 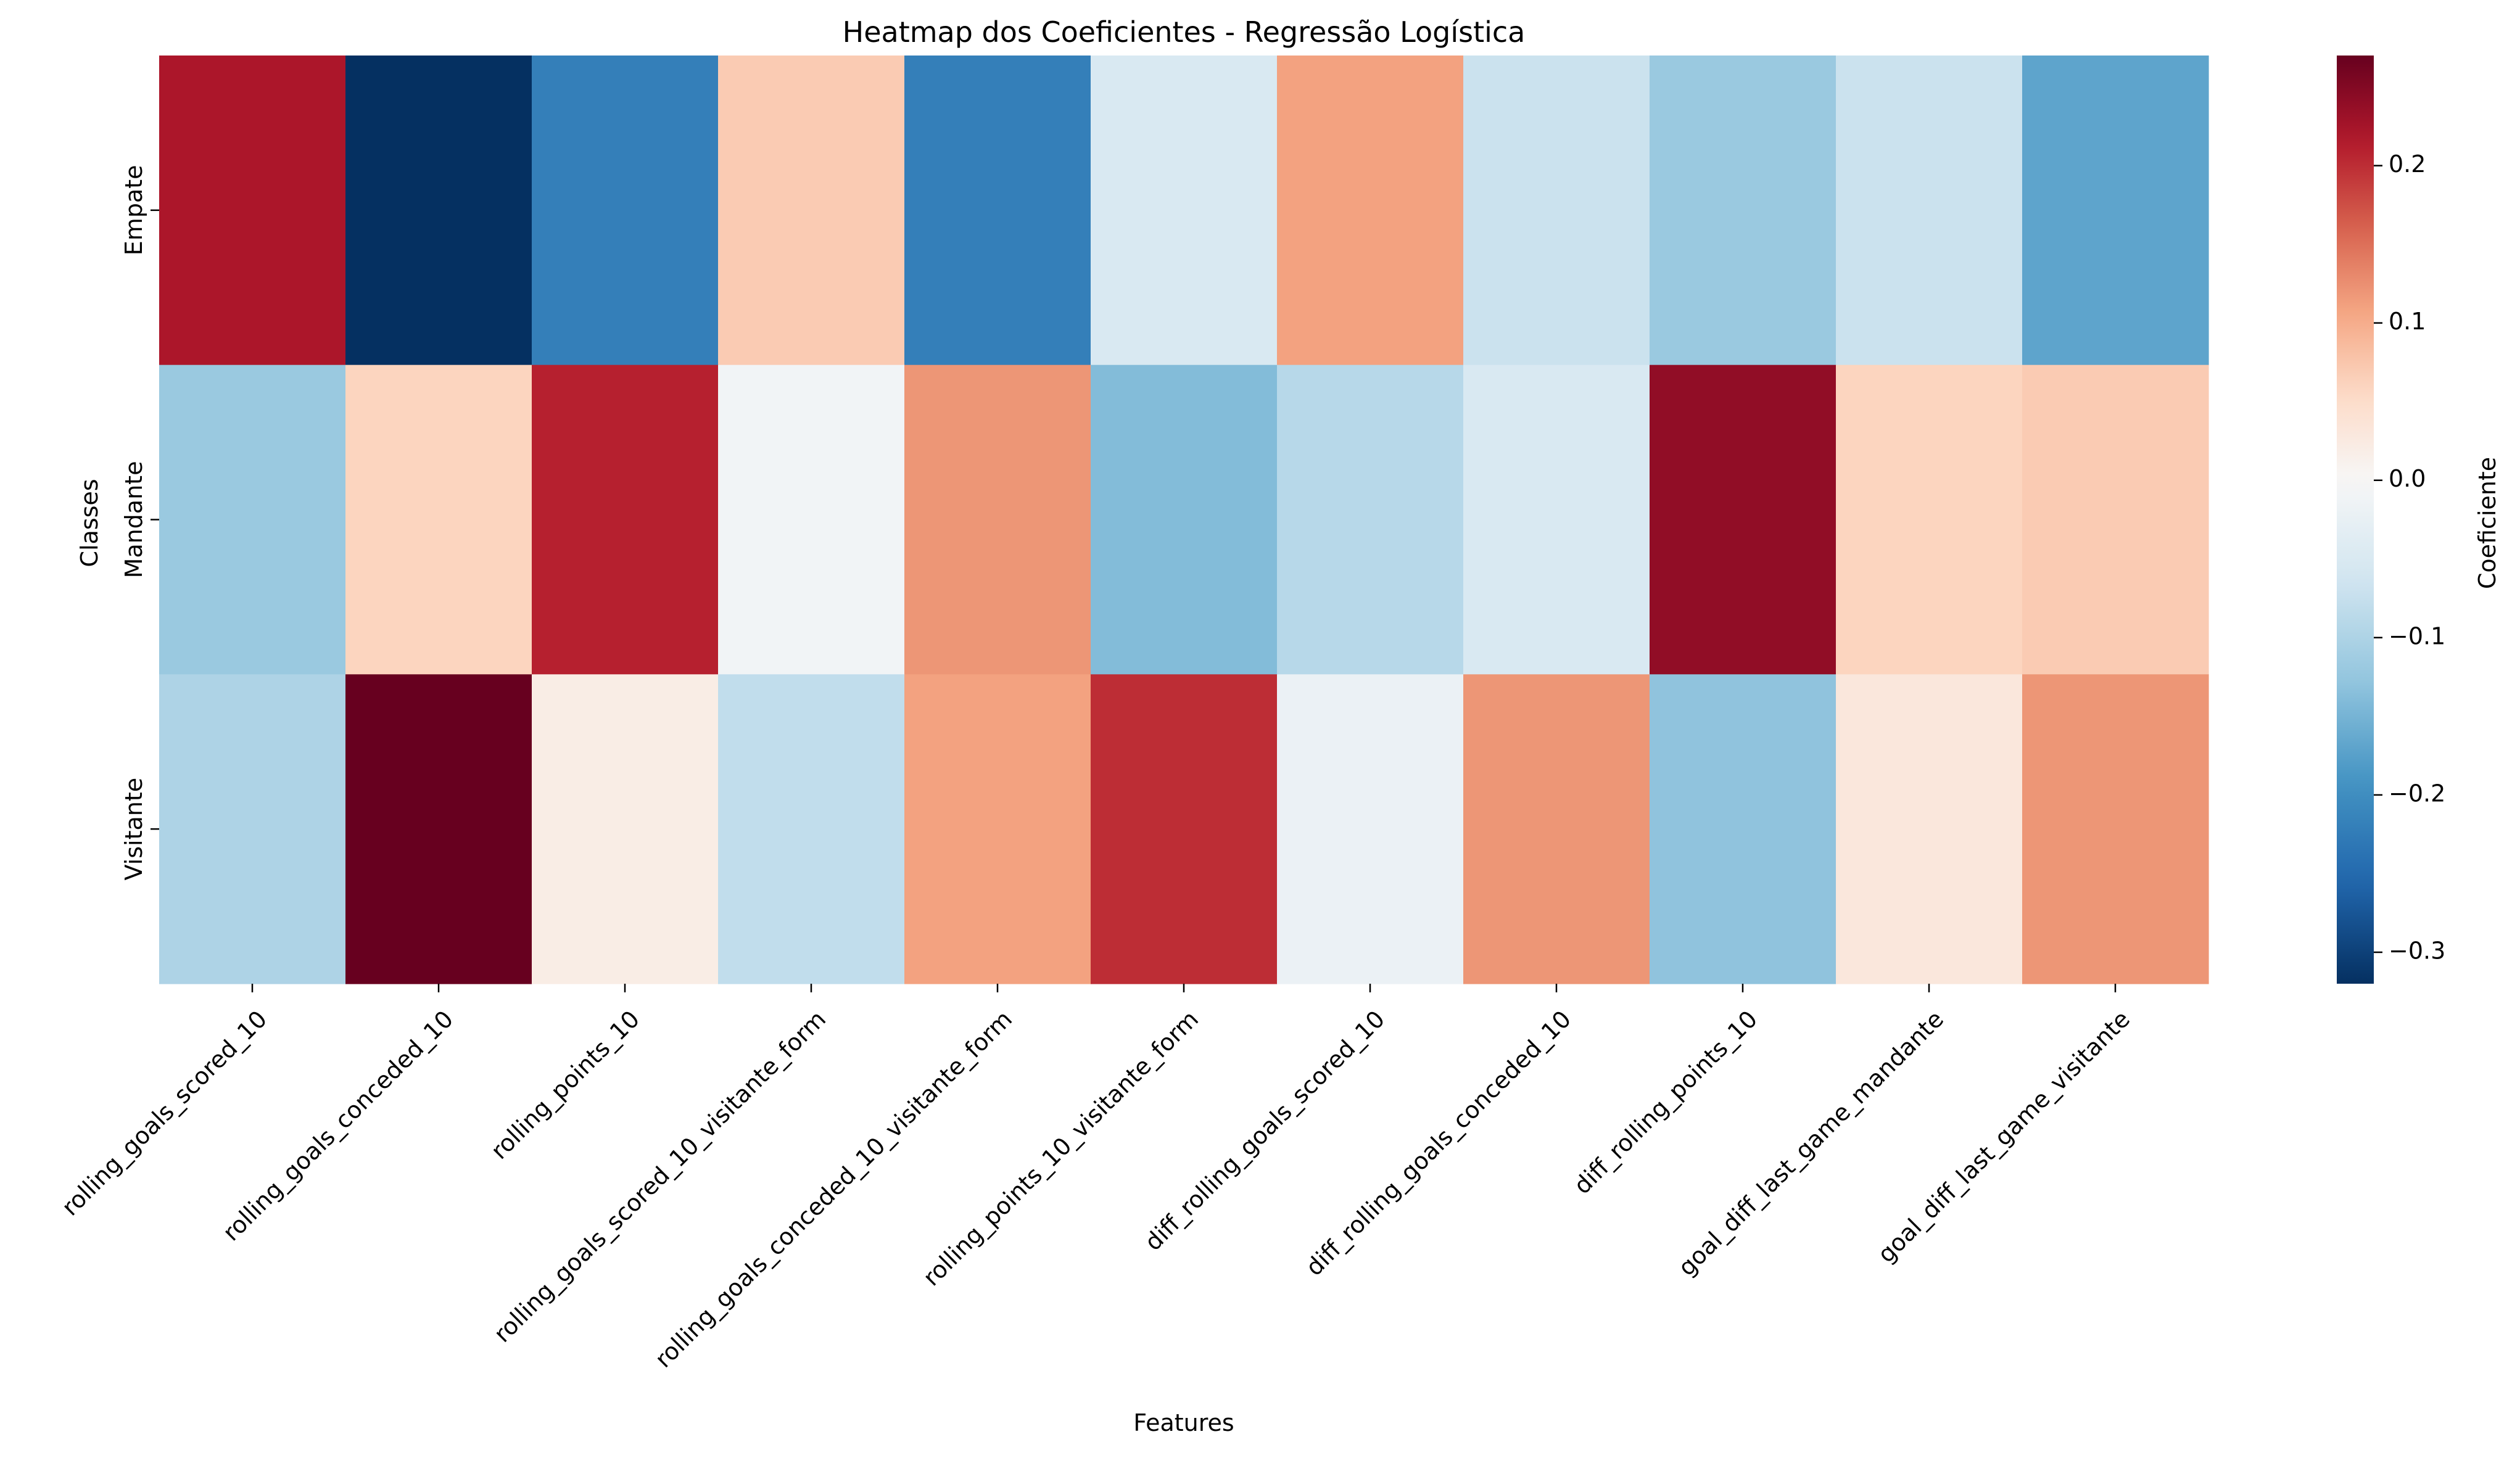 What do you see at coordinates (2417, 950) in the screenshot?
I see `colorbar-tick-label: −0.3` at bounding box center [2417, 950].